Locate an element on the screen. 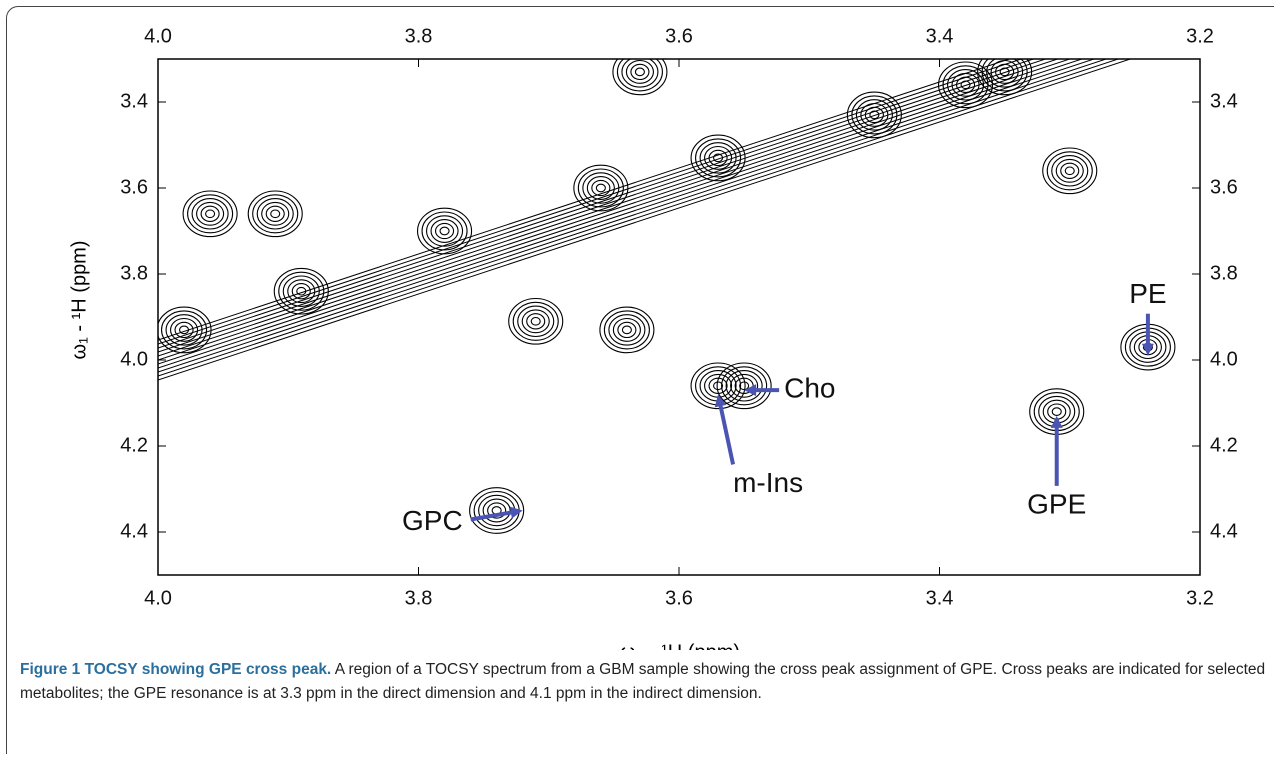  y-tick-label: 3.6 is located at coordinates (134, 187).